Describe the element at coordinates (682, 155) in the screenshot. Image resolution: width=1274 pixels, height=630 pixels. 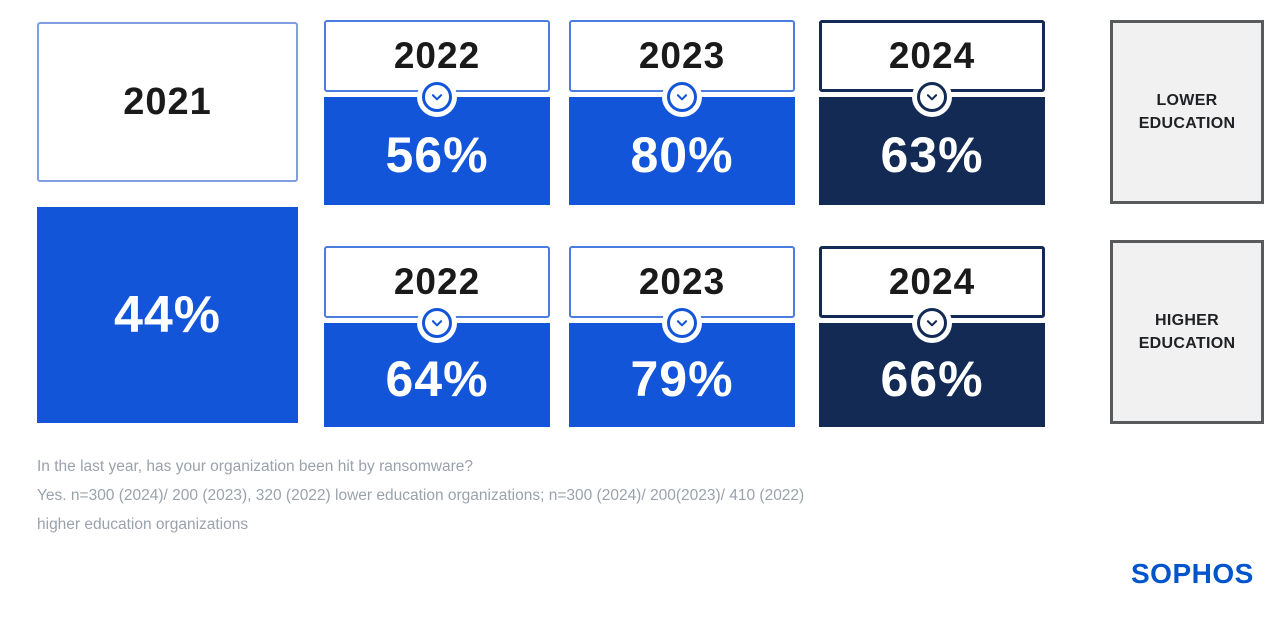
I see `percent-value: 80%` at that location.